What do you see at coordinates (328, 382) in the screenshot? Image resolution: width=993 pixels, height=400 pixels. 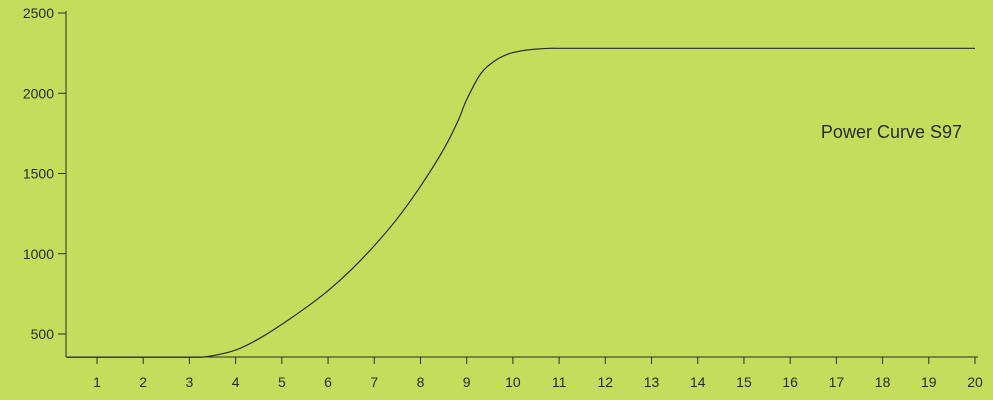 I see `x-tick-label: 6` at bounding box center [328, 382].